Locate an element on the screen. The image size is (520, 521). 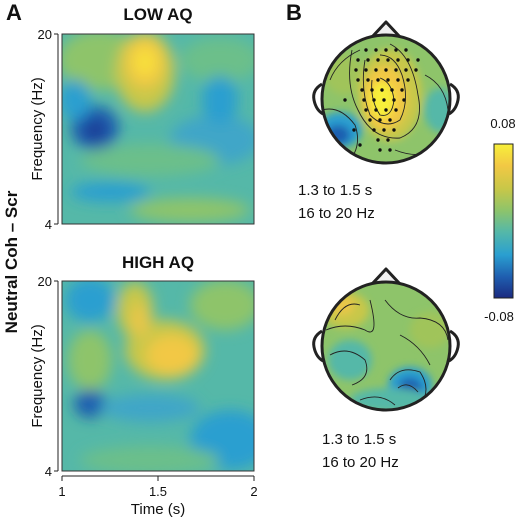
topo-low-freq-band: 16 to 20 Hz is located at coordinates (336, 213).